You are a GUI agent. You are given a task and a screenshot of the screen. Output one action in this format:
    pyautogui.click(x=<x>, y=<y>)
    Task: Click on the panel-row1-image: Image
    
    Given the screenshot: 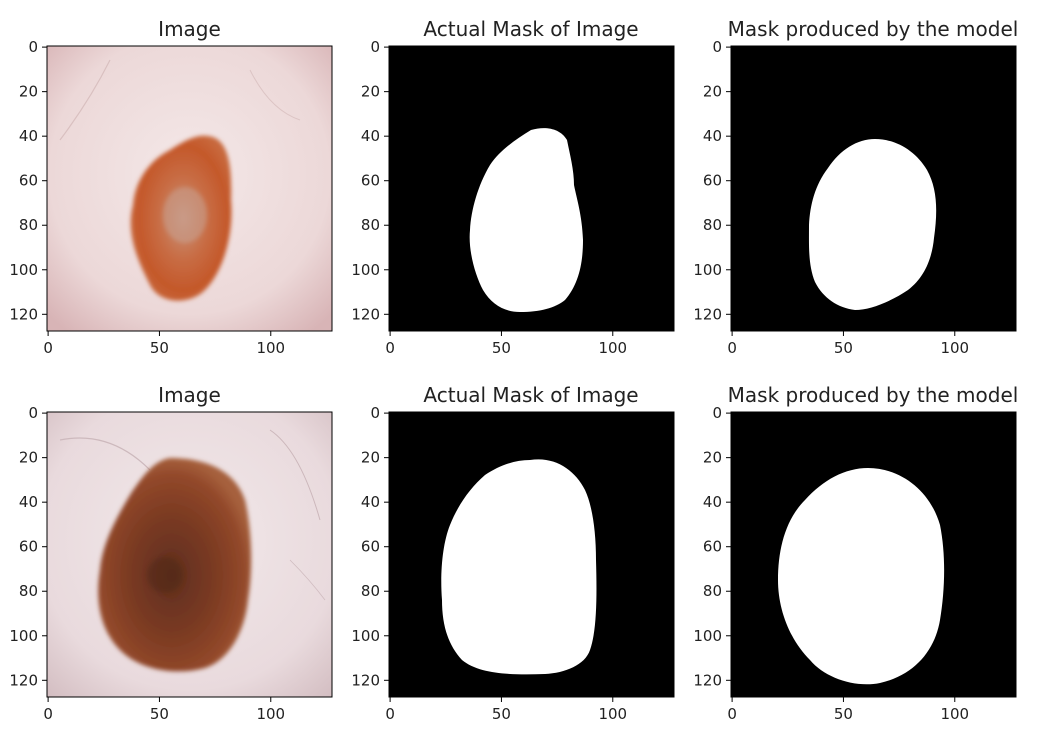 What is the action you would take?
    pyautogui.click(x=189, y=174)
    